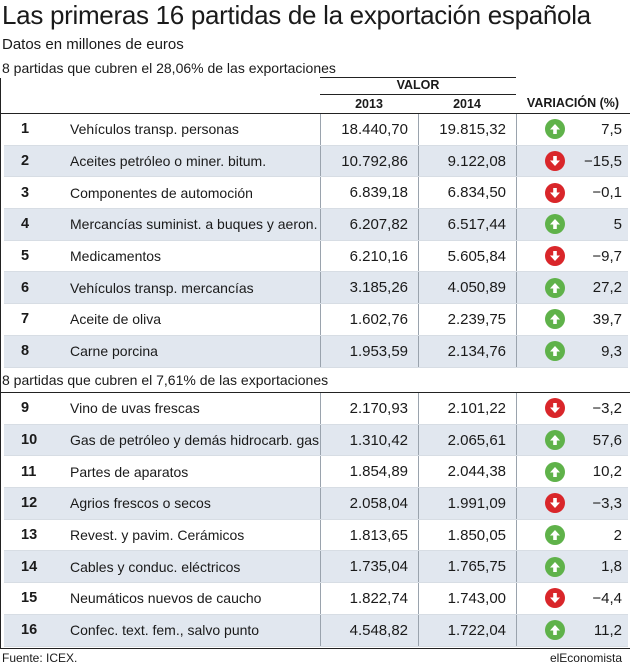 Image resolution: width=630 pixels, height=666 pixels. What do you see at coordinates (168, 161) in the screenshot?
I see `row-name: Aceites petróleo o miner. bitum.` at bounding box center [168, 161].